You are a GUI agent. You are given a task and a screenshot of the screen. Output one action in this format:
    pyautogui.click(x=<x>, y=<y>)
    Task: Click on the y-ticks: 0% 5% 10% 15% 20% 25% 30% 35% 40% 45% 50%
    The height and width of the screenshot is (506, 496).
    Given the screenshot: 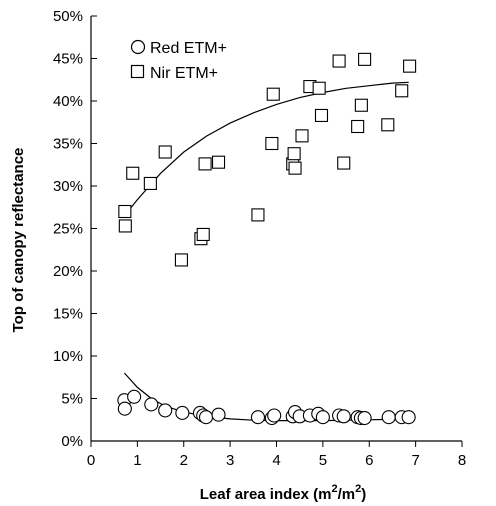 What is the action you would take?
    pyautogui.click(x=75, y=229)
    